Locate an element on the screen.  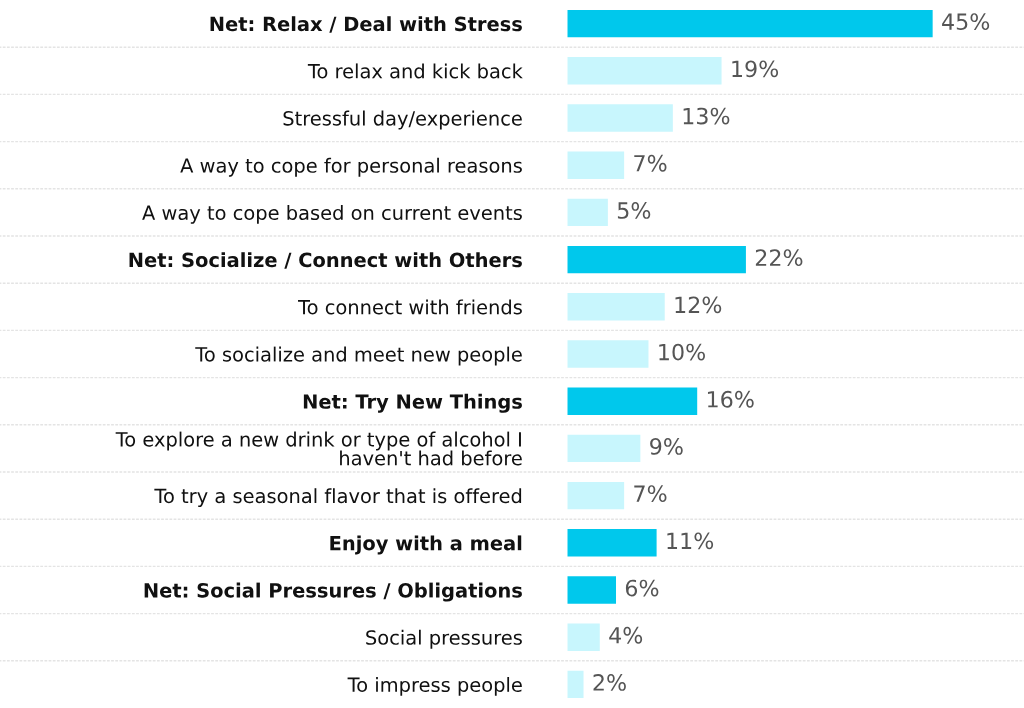
data-label: 10% is located at coordinates (682, 352).